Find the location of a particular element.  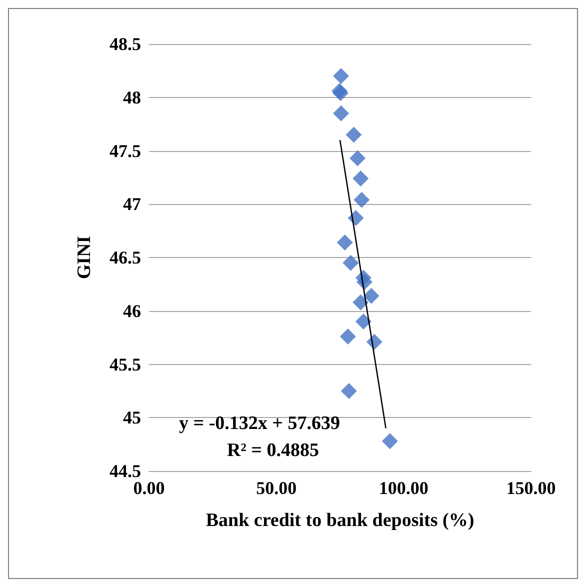

x-axis-title: Bank credit to bank deposits (%) is located at coordinates (340, 520).